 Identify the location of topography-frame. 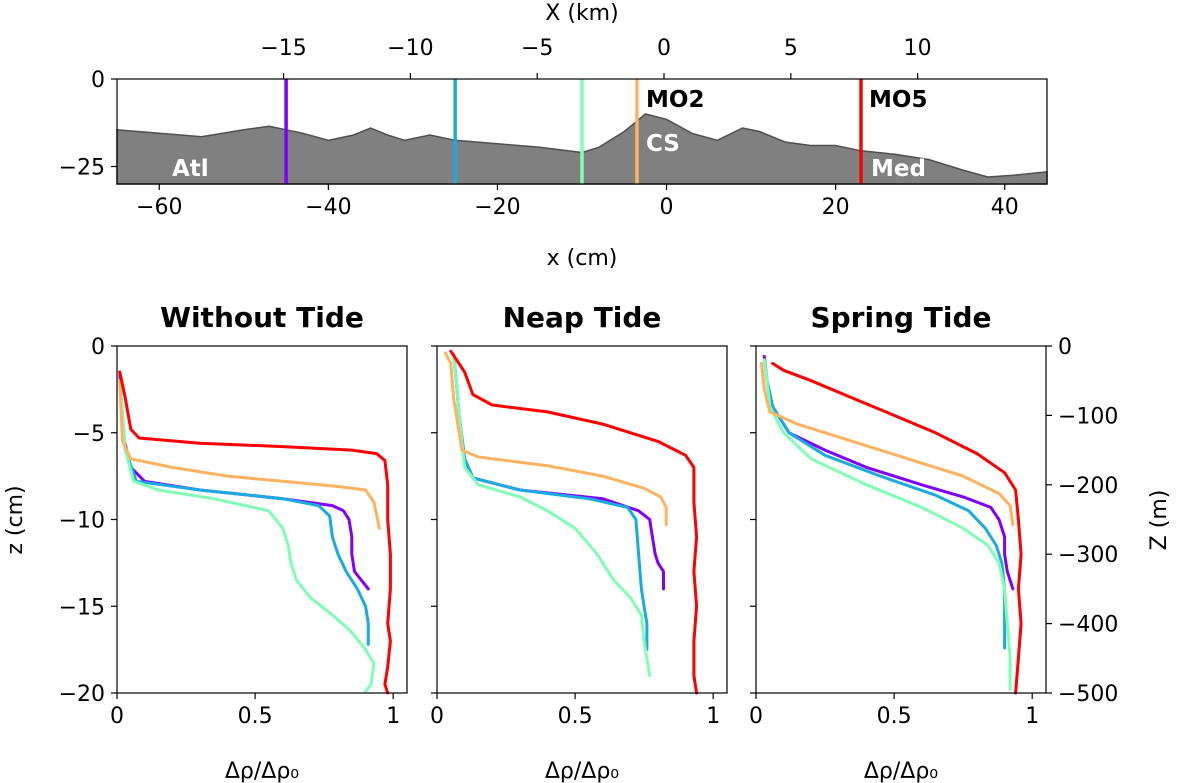
(582, 131).